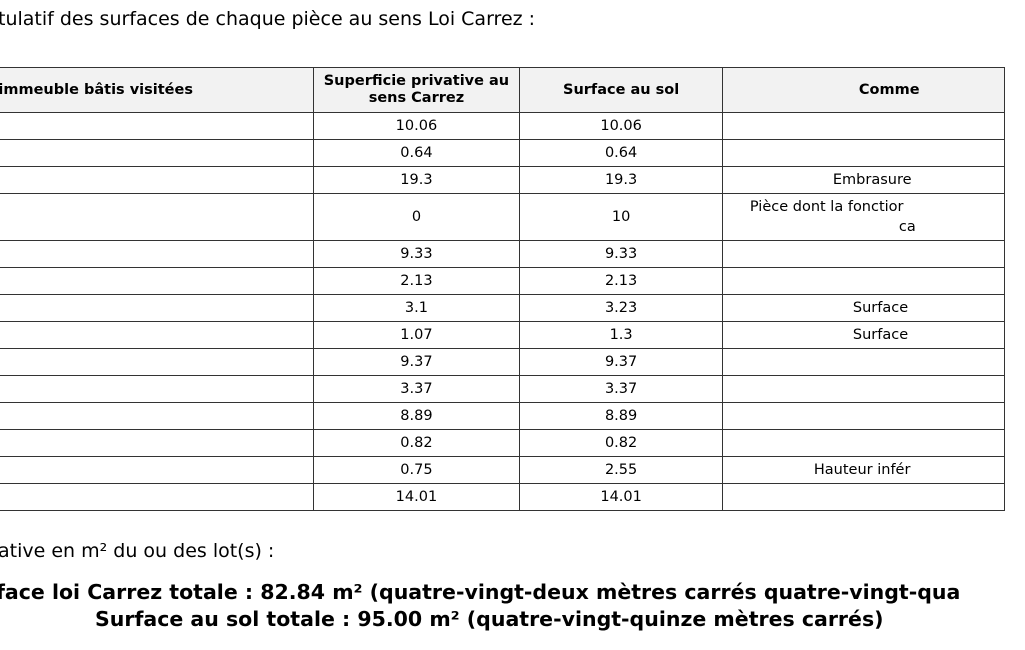 The image size is (1025, 650). I want to click on cell-sol: 0.82, so click(621, 443).